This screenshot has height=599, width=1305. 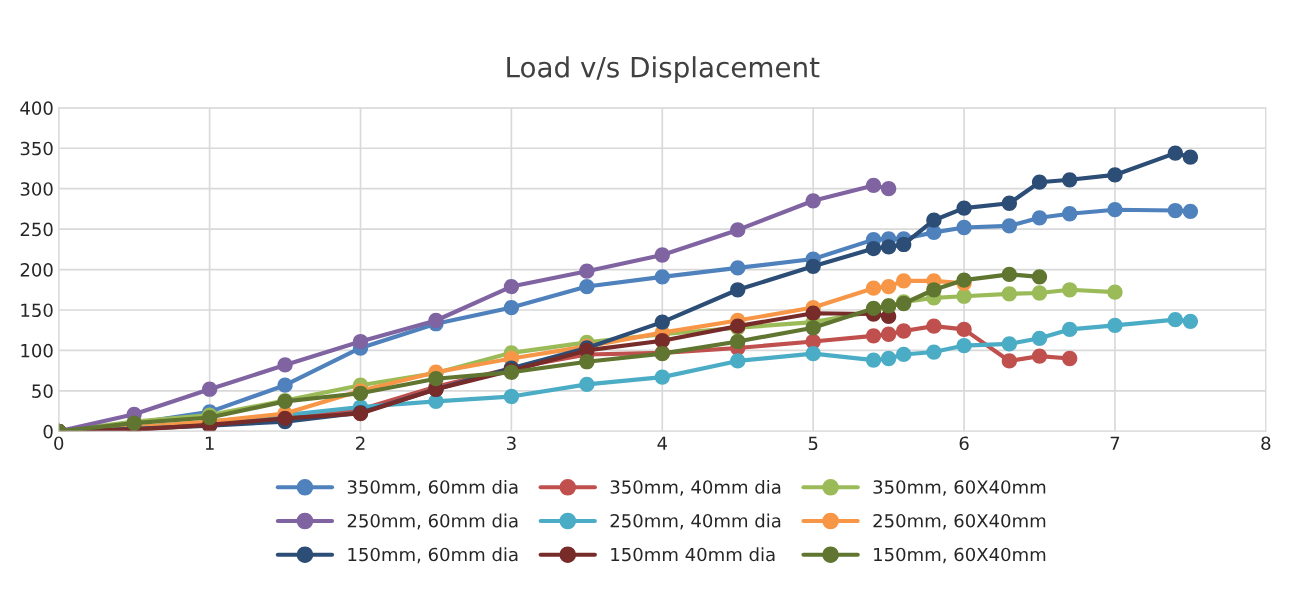 What do you see at coordinates (432, 487) in the screenshot?
I see `legend-label: 350mm, 60mm dia` at bounding box center [432, 487].